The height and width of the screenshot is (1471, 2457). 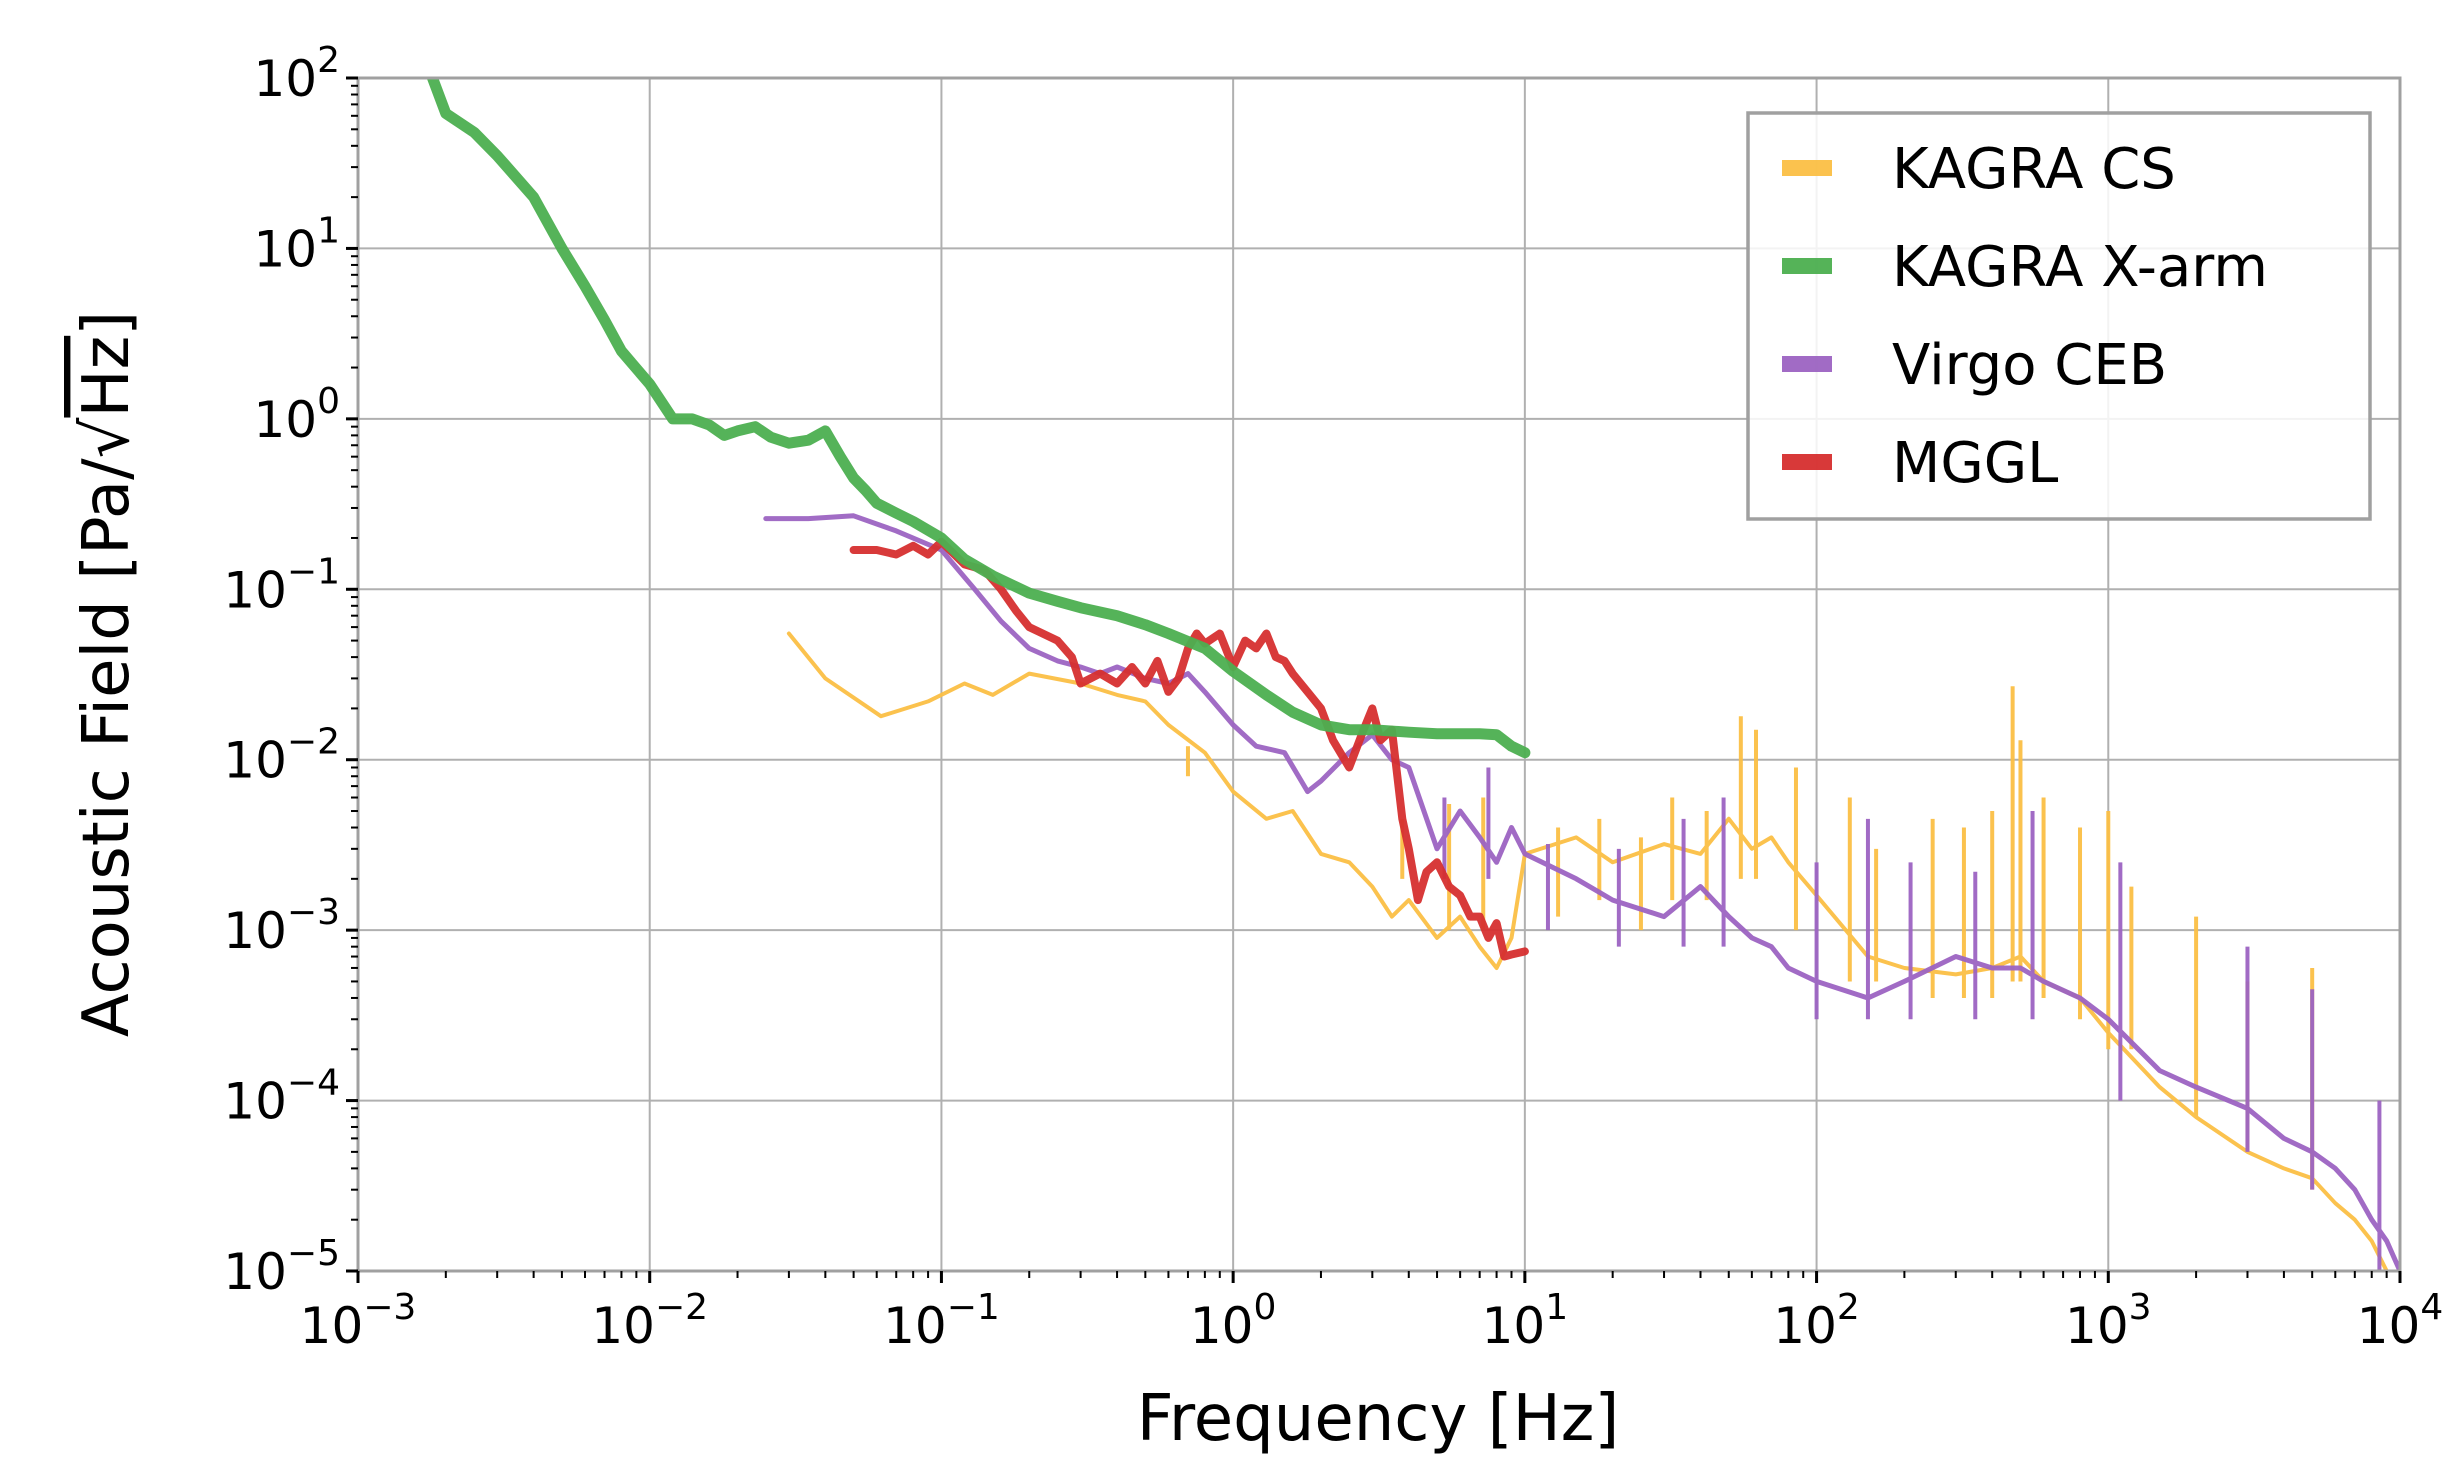 What do you see at coordinates (1525, 1321) in the screenshot?
I see `x-tick-label: 10¹` at bounding box center [1525, 1321].